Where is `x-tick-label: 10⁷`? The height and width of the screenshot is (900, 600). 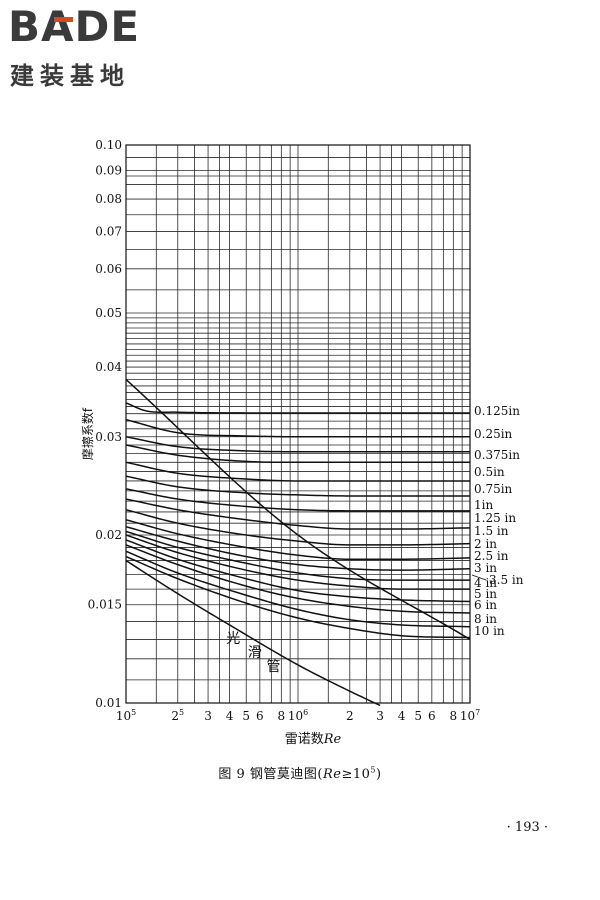 x-tick-label: 10⁷ is located at coordinates (470, 715).